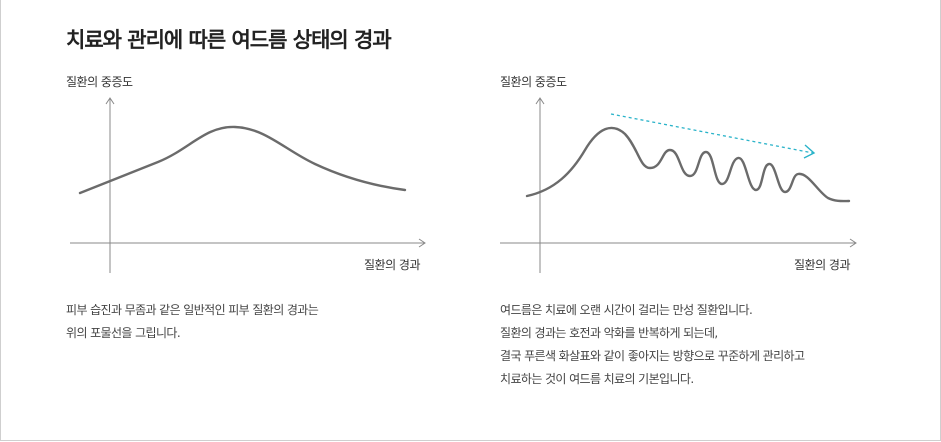  Describe the element at coordinates (809, 151) in the screenshot. I see `trend-arrow-head` at that location.